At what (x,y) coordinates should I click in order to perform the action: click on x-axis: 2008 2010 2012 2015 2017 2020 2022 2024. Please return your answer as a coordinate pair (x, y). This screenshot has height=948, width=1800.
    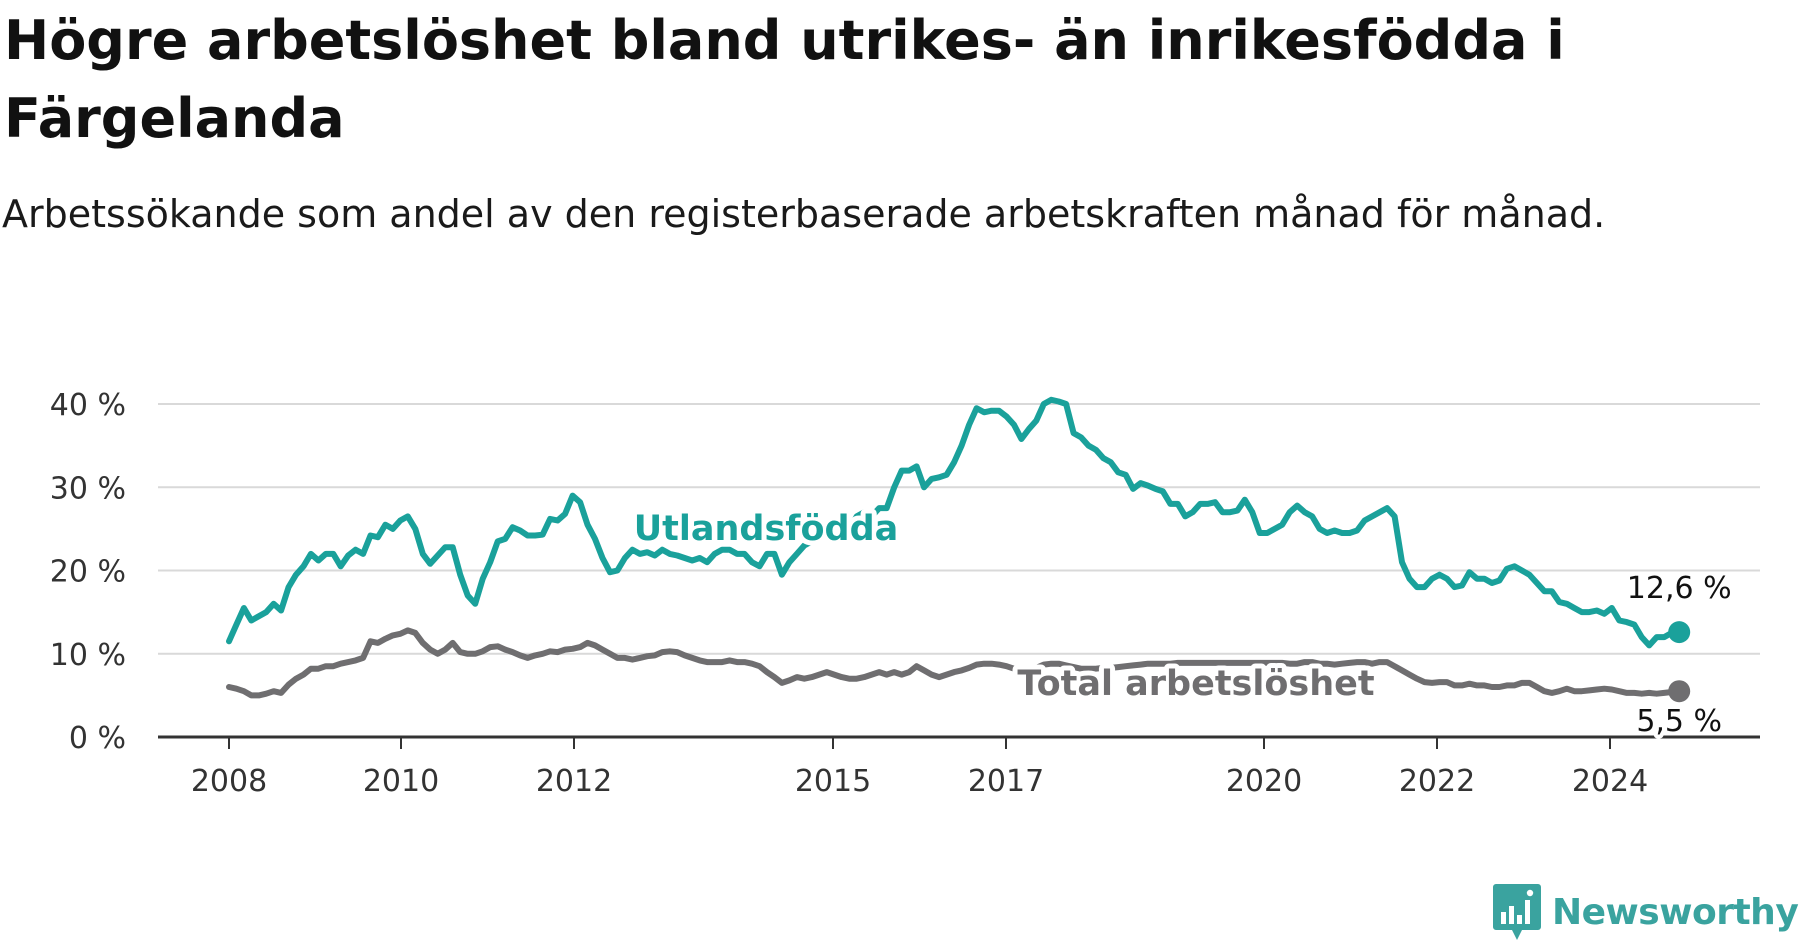
    Looking at the image, I should click on (959, 767).